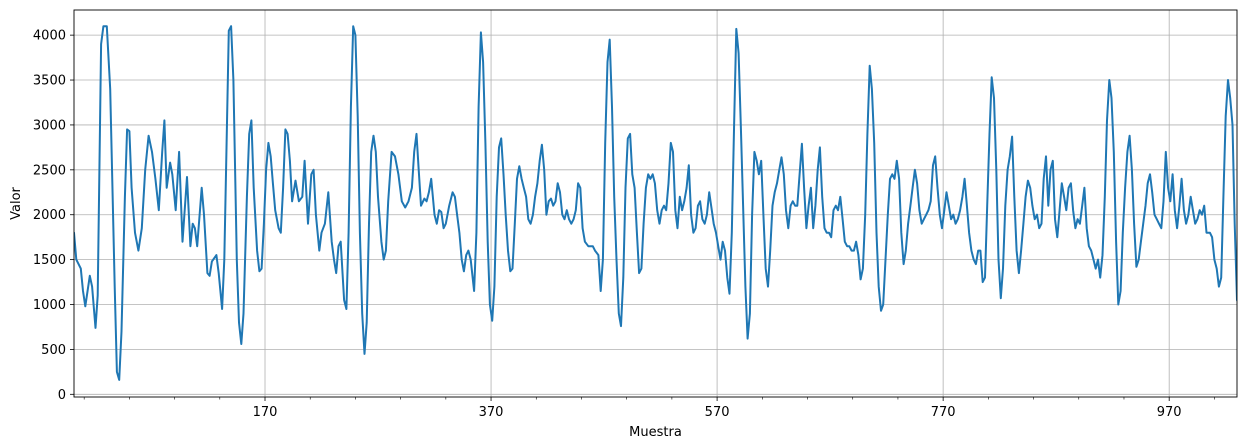 This screenshot has width=1246, height=448. What do you see at coordinates (655, 432) in the screenshot?
I see `x-axis-title: Muestra` at bounding box center [655, 432].